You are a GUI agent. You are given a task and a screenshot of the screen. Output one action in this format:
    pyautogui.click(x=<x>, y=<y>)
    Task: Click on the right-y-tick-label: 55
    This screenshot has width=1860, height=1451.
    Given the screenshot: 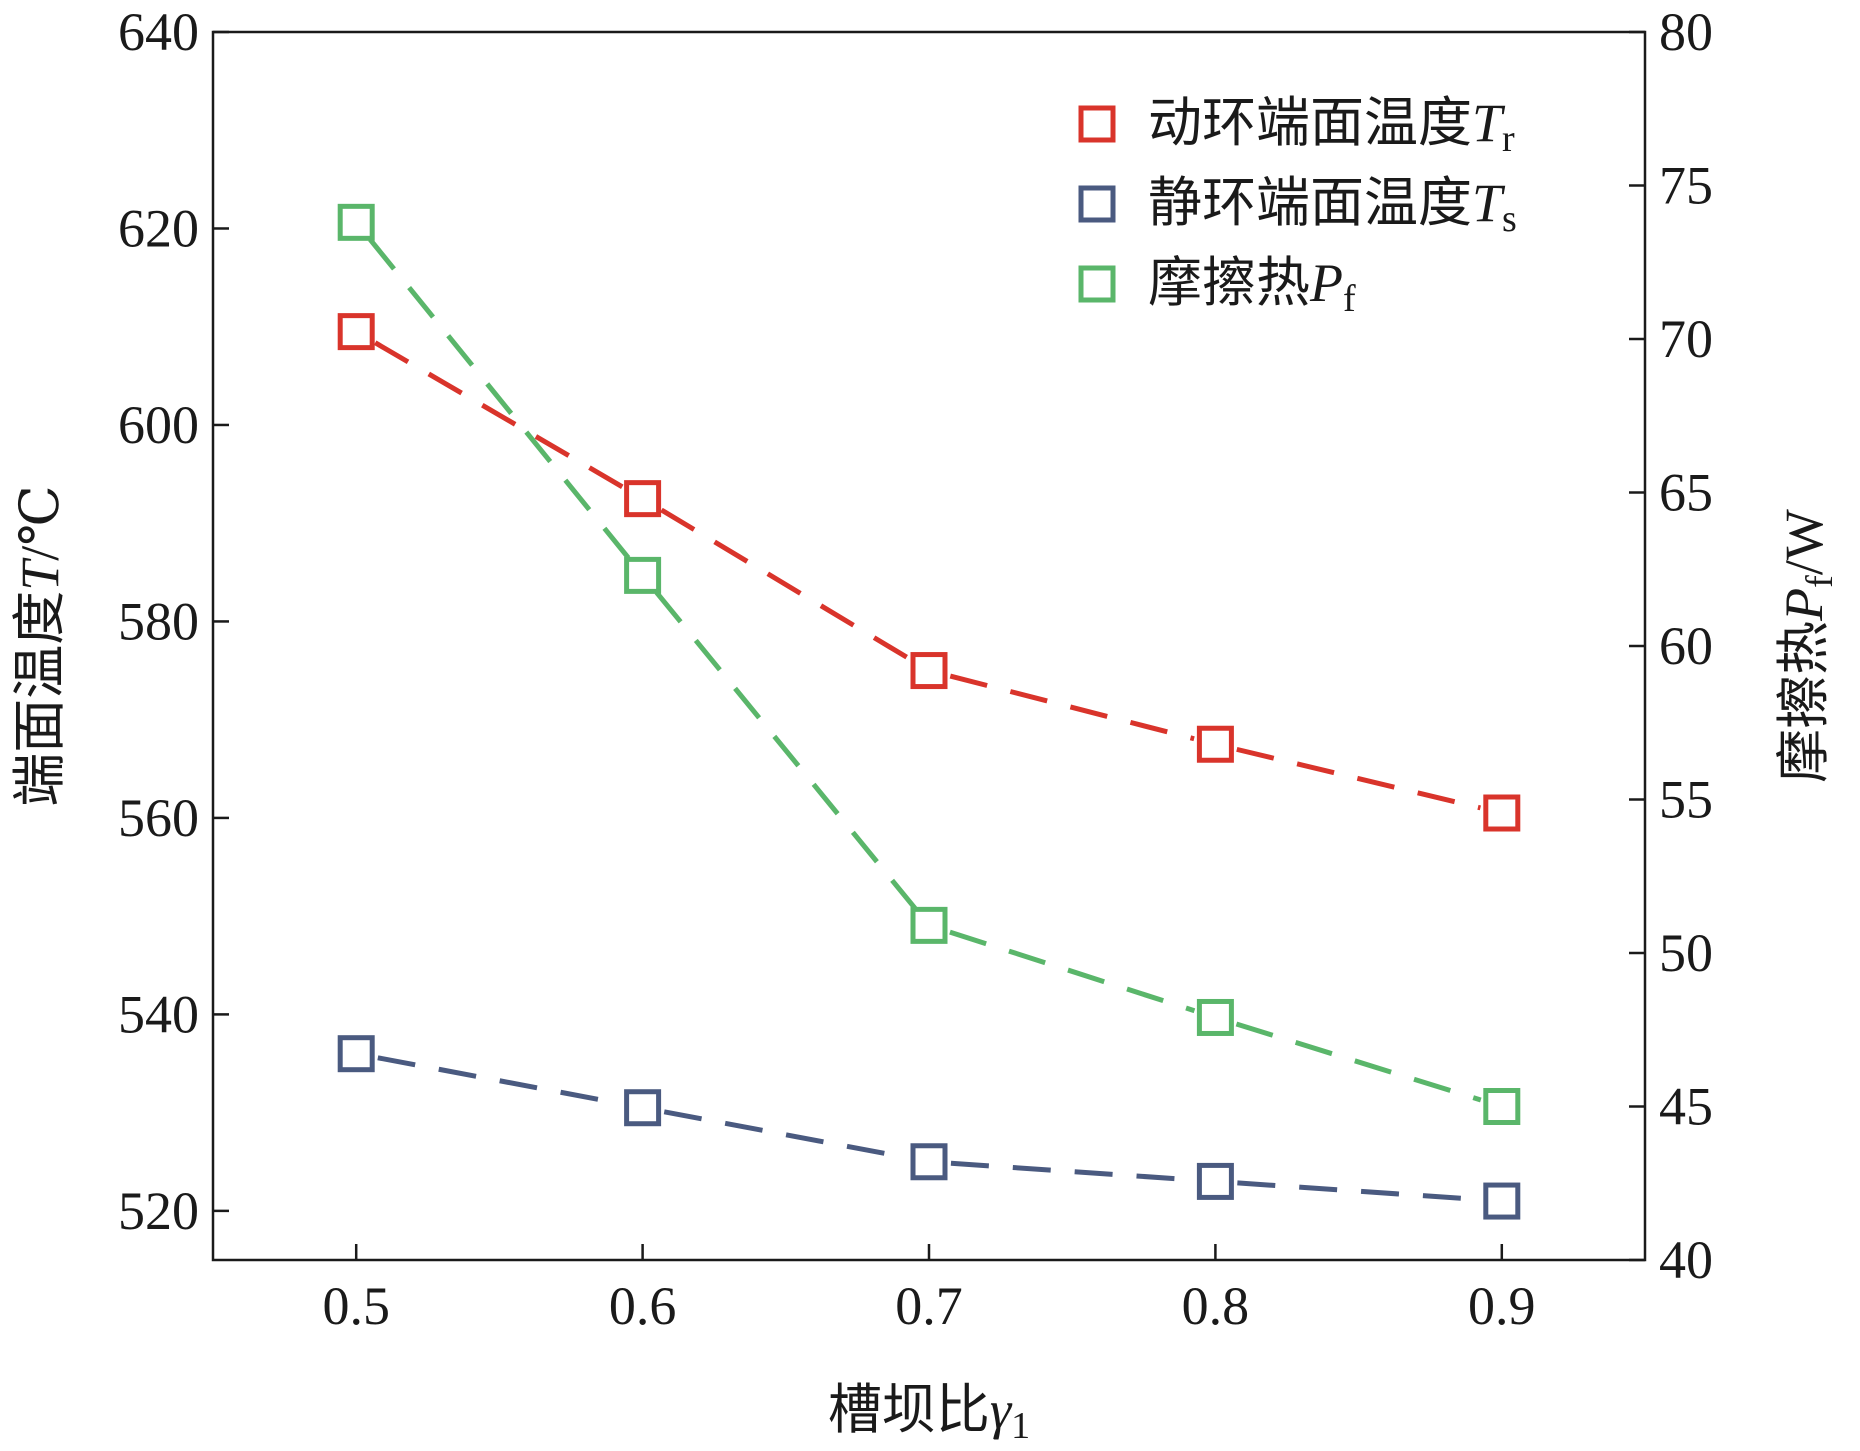 What is the action you would take?
    pyautogui.click(x=1686, y=800)
    